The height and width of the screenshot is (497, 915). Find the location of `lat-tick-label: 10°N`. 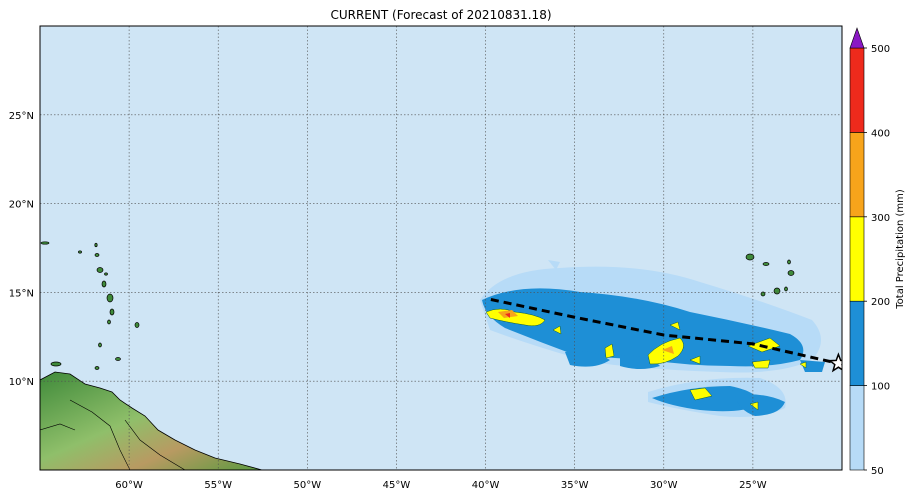

lat-tick-label: 10°N is located at coordinates (21, 382).